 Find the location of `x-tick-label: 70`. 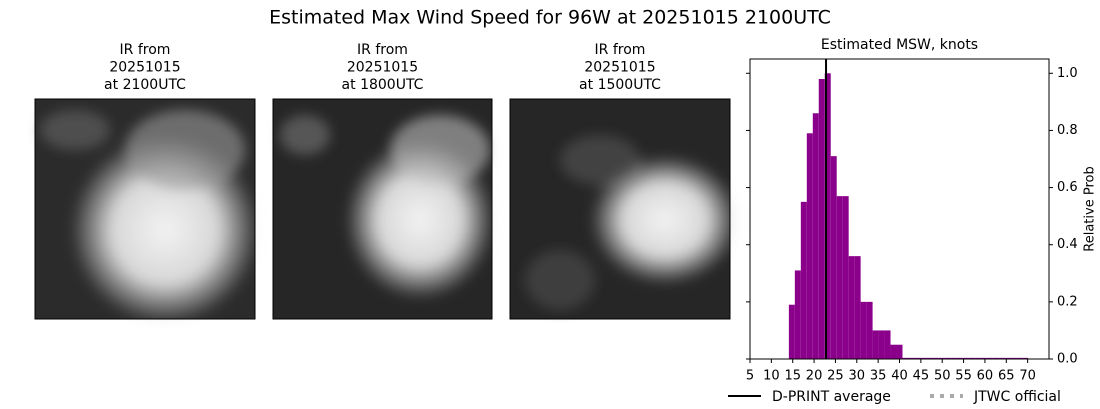

x-tick-label: 70 is located at coordinates (1027, 376).